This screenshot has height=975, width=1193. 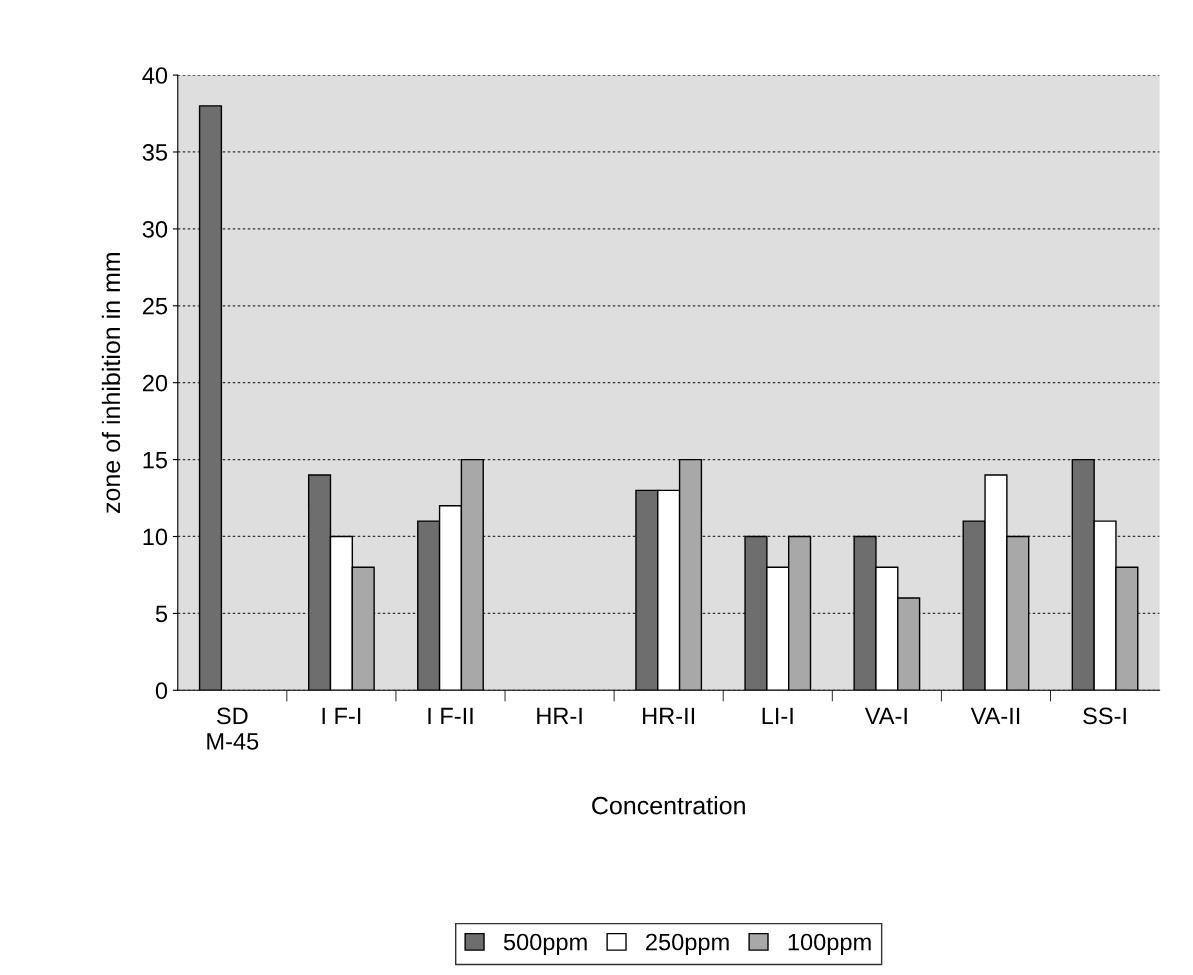 I want to click on y-tick-label: 10, so click(x=155, y=537).